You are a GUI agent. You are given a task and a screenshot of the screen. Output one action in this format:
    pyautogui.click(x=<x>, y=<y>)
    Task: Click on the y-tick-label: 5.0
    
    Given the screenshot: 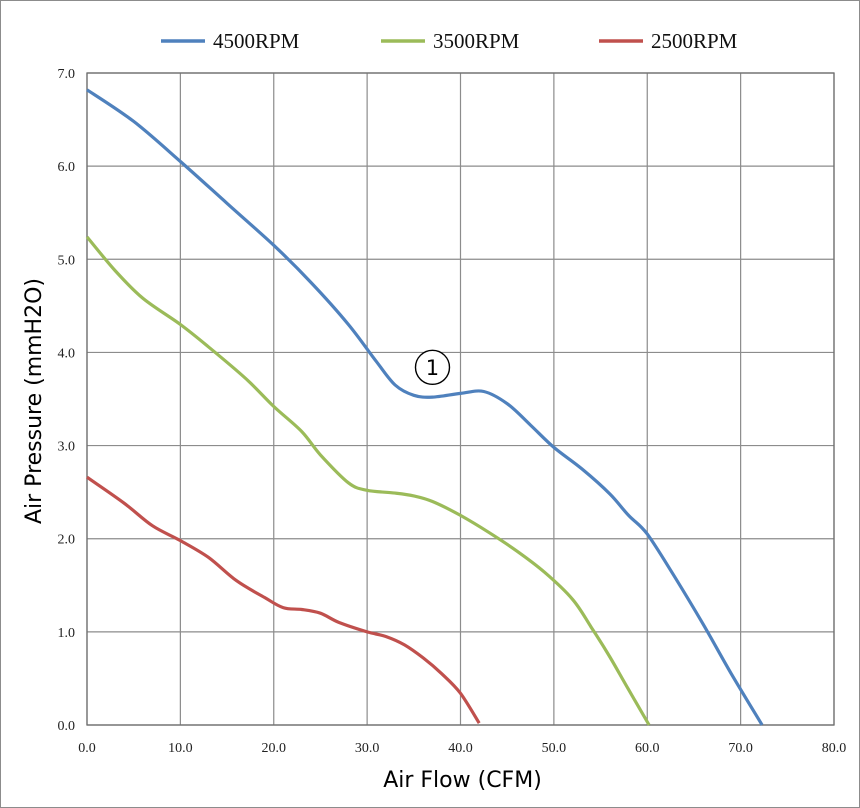 What is the action you would take?
    pyautogui.click(x=67, y=260)
    